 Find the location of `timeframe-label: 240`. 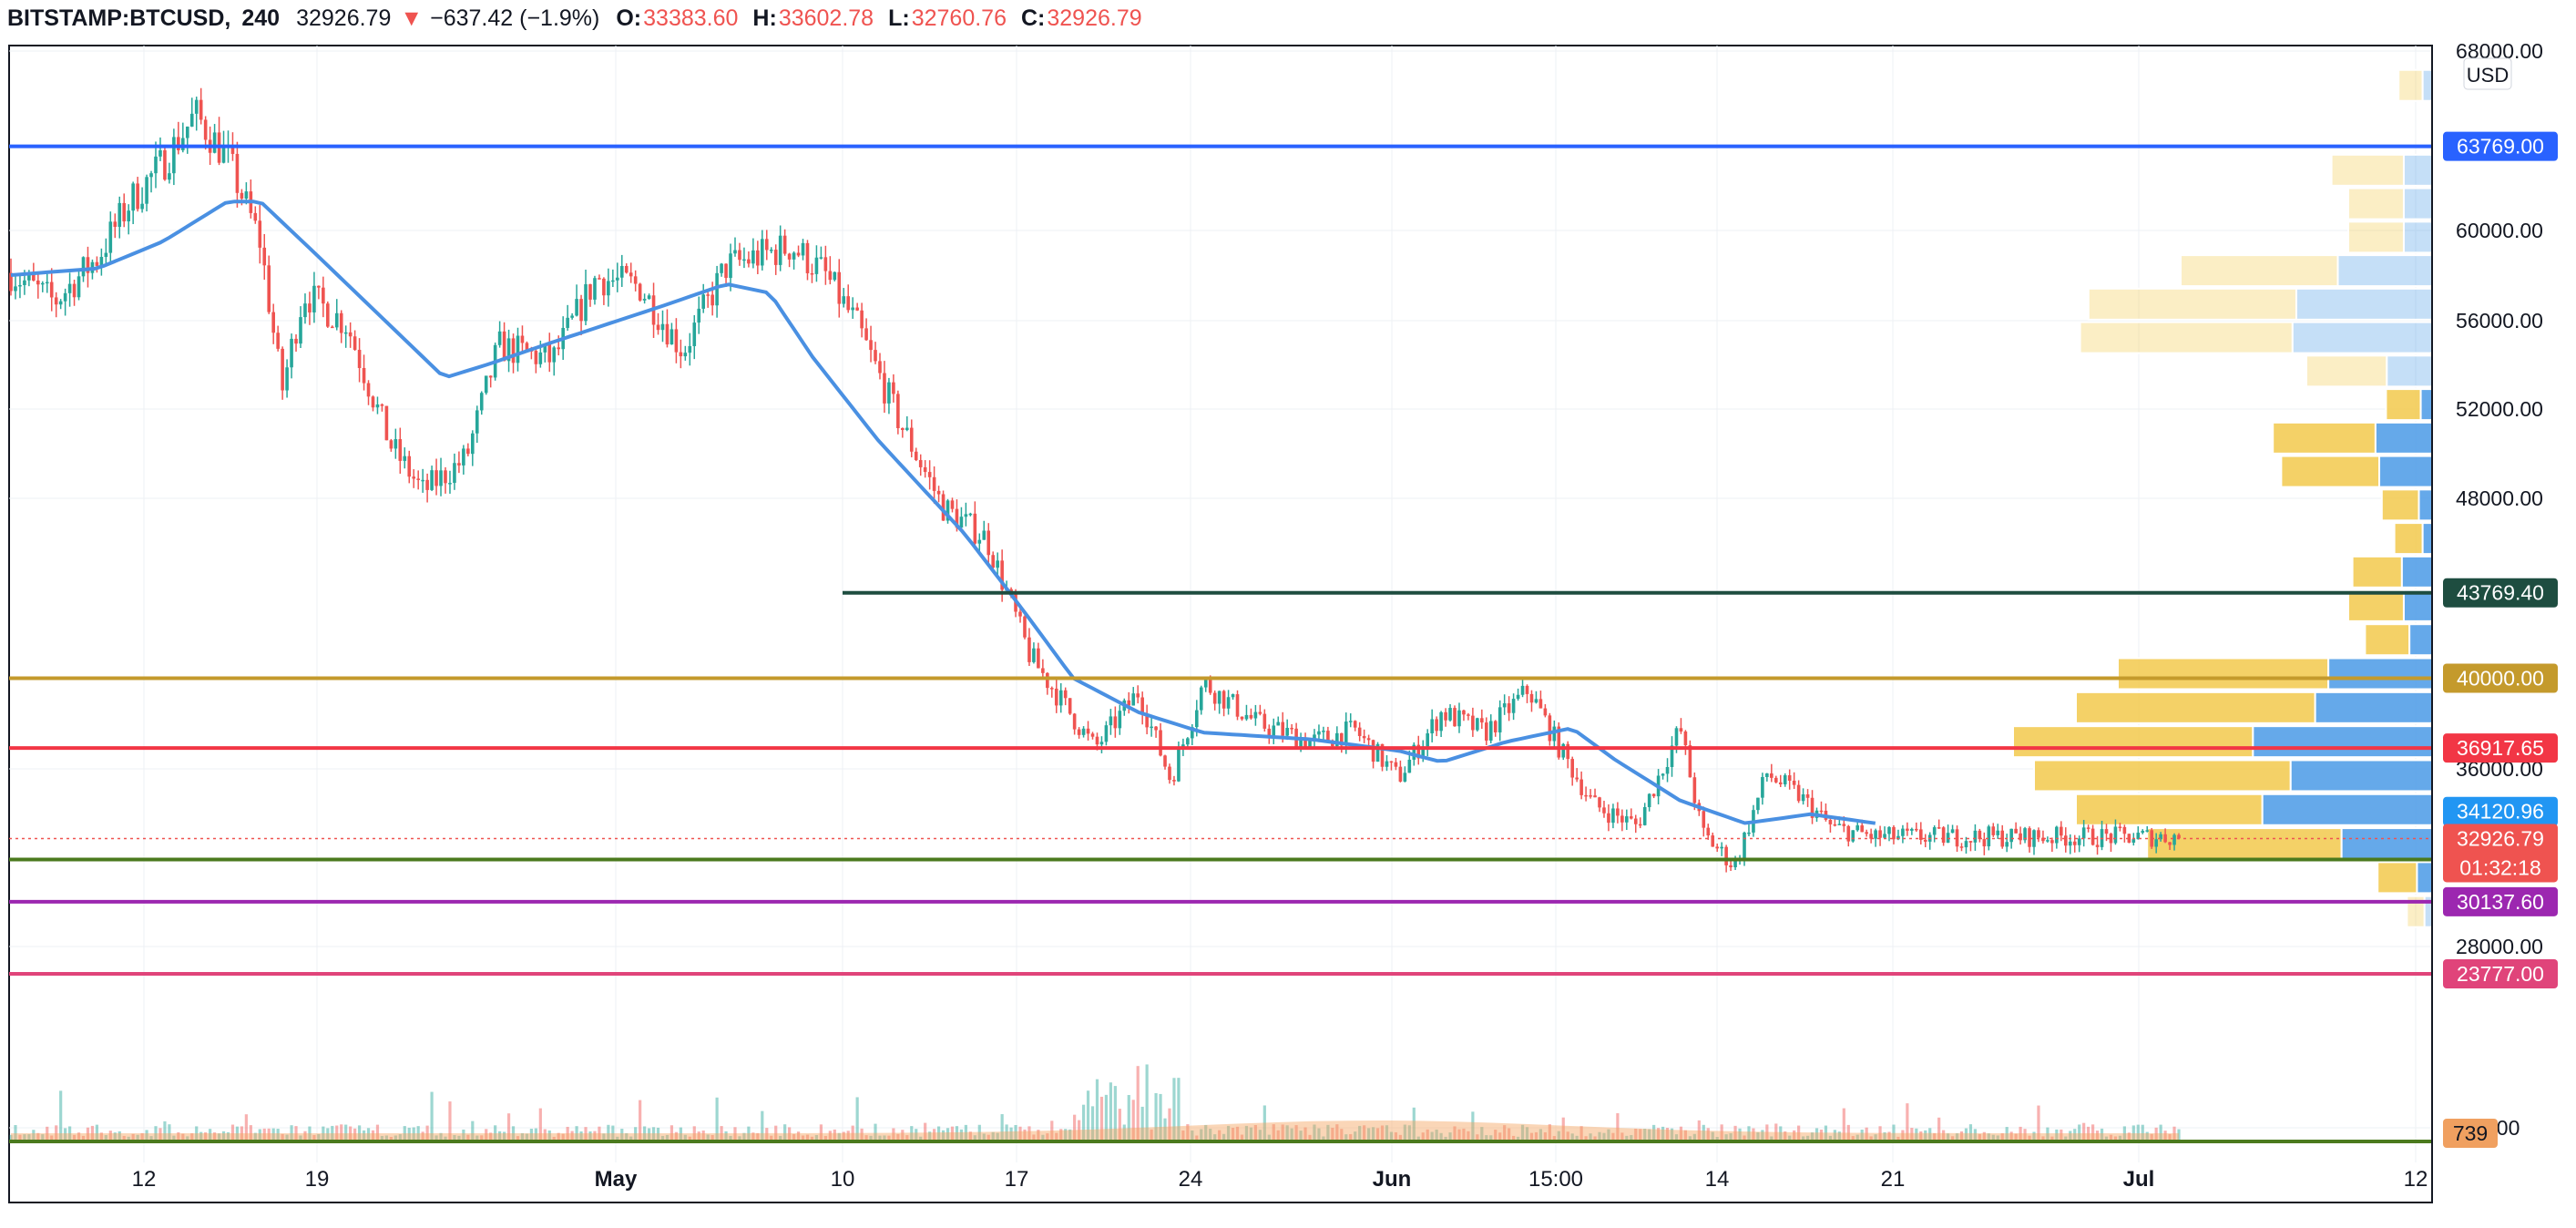

timeframe-label: 240 is located at coordinates (261, 18).